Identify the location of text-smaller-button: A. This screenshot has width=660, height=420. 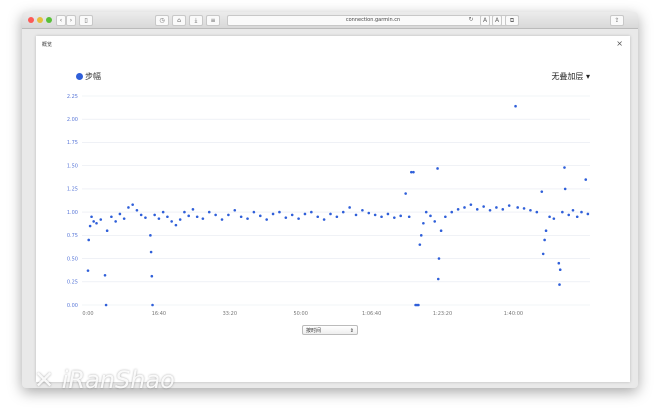
(485, 20).